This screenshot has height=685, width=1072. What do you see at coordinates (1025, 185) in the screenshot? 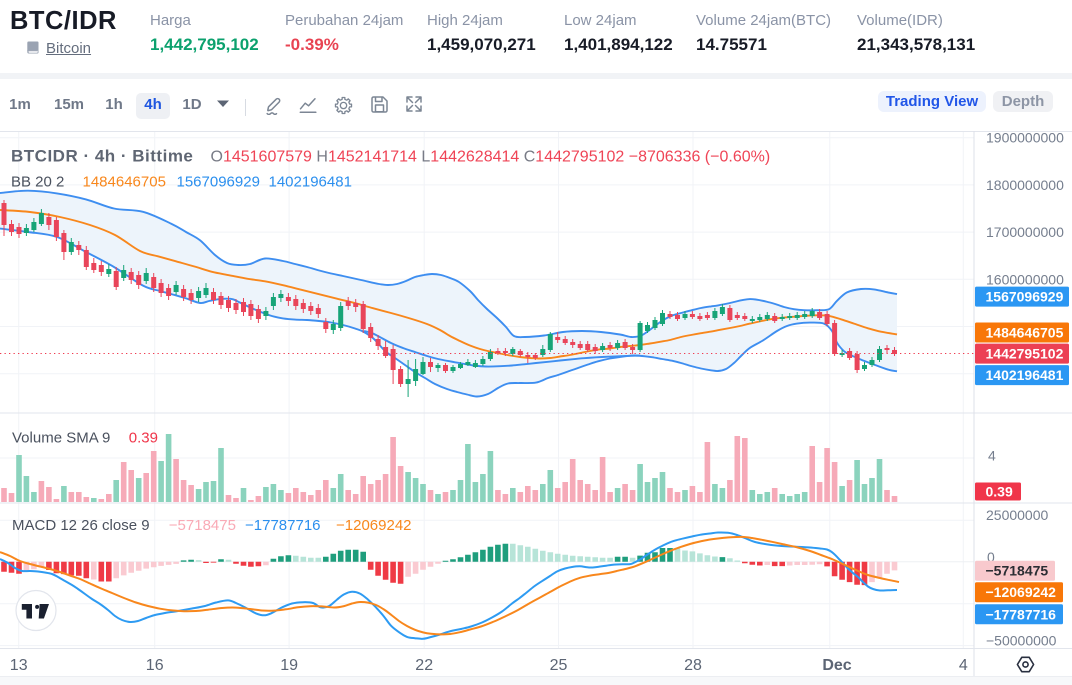
I see `svg-text: 1800000000` at bounding box center [1025, 185].